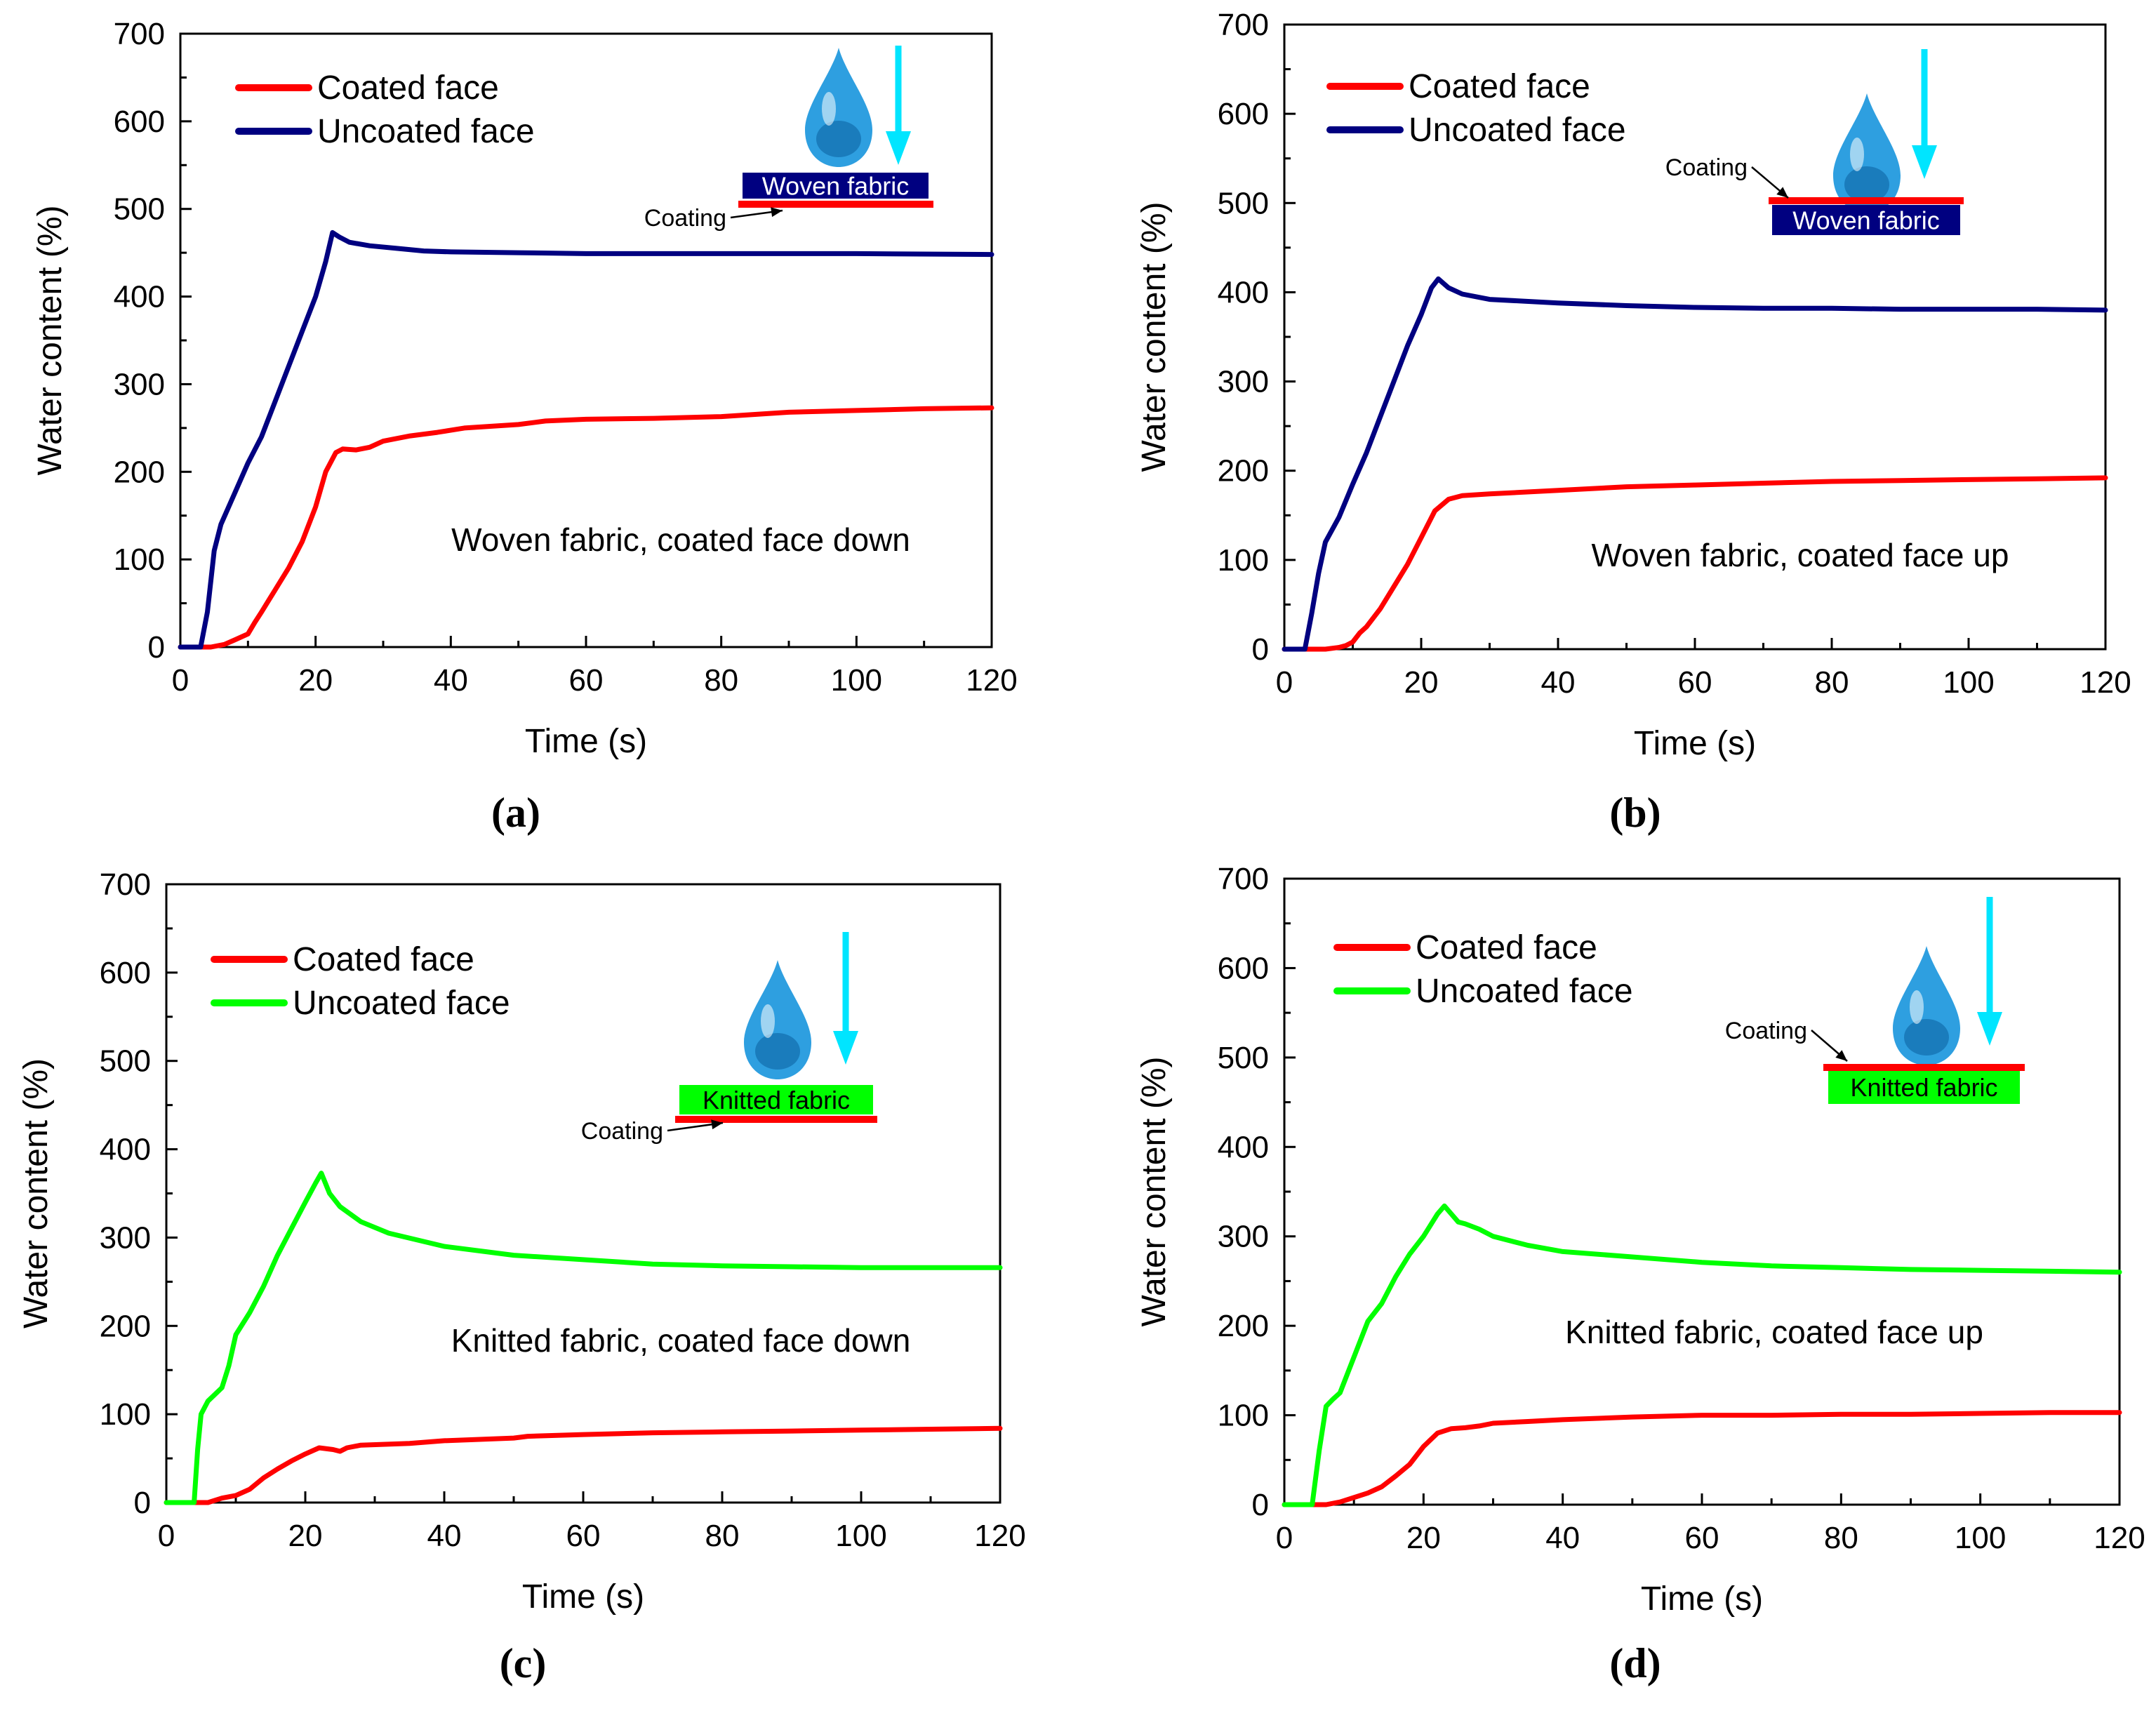 The width and height of the screenshot is (2156, 1718). Describe the element at coordinates (681, 1340) in the screenshot. I see `plot-annotation: Knitted fabric, coated face down` at that location.